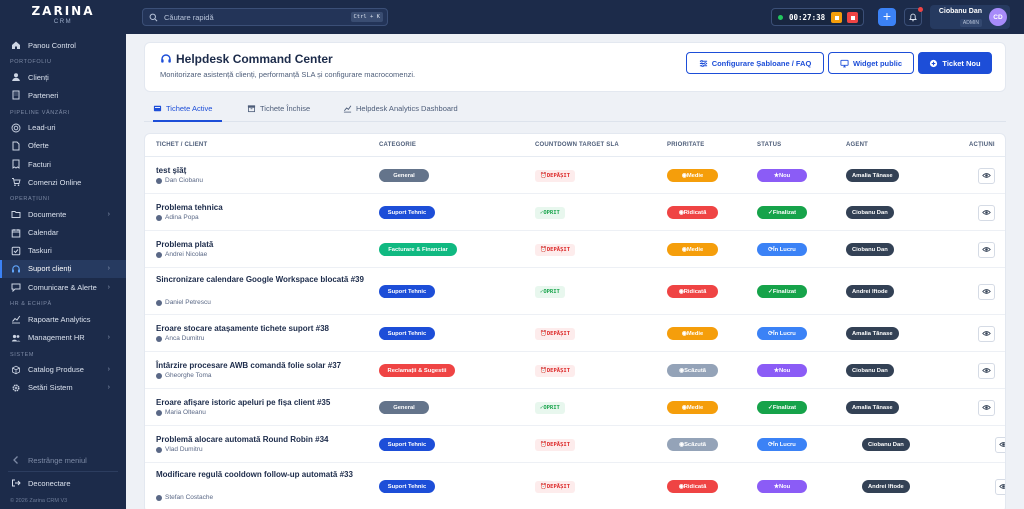 The image size is (1024, 509). What do you see at coordinates (50, 388) in the screenshot?
I see `sidebar-item-label: Setări Sistem` at bounding box center [50, 388].